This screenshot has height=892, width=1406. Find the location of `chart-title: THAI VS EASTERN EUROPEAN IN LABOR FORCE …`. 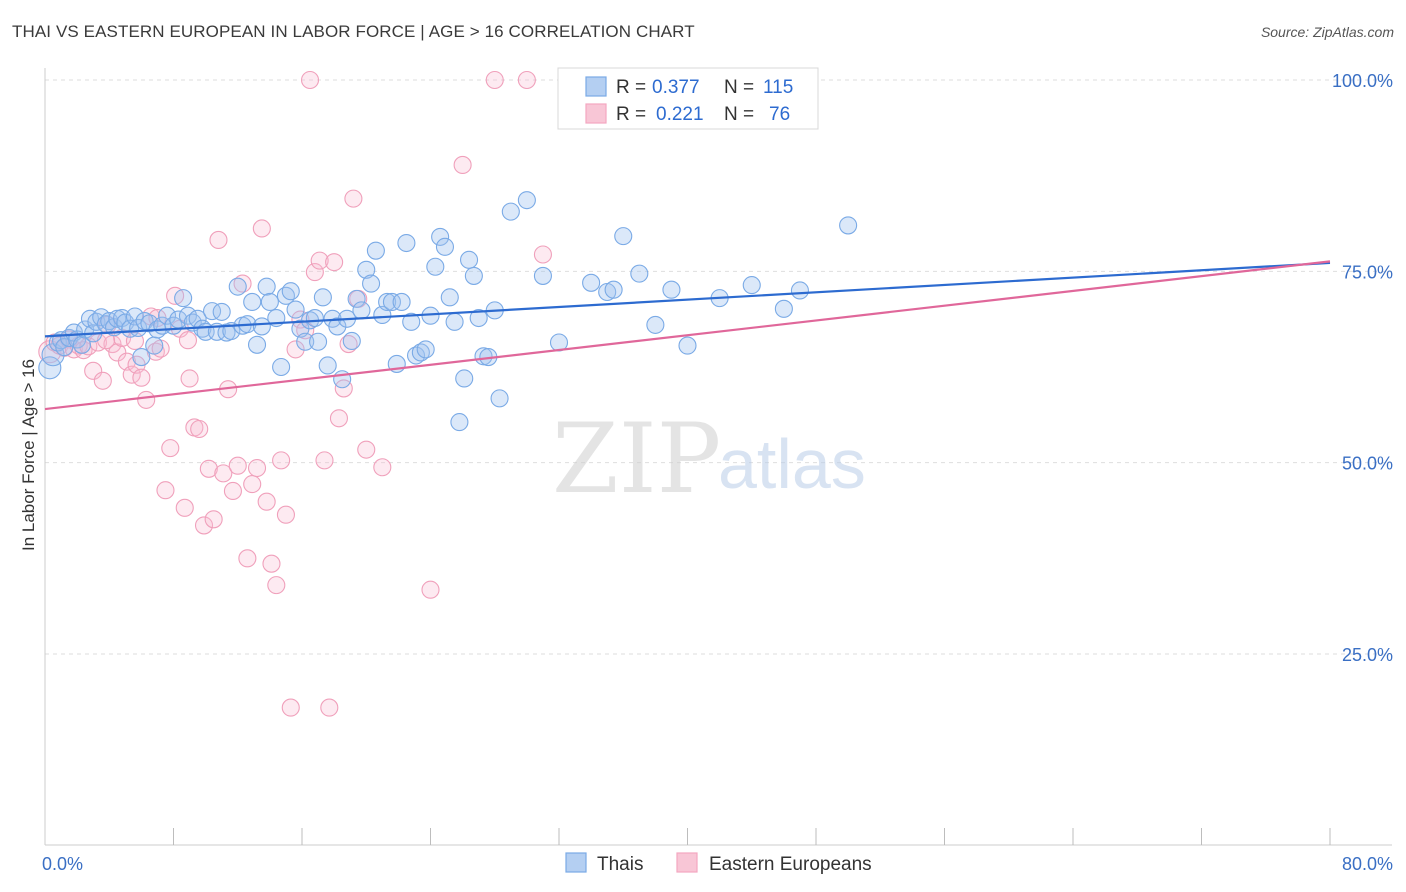

chart-title: THAI VS EASTERN EUROPEAN IN LABOR FORCE … is located at coordinates (353, 31).